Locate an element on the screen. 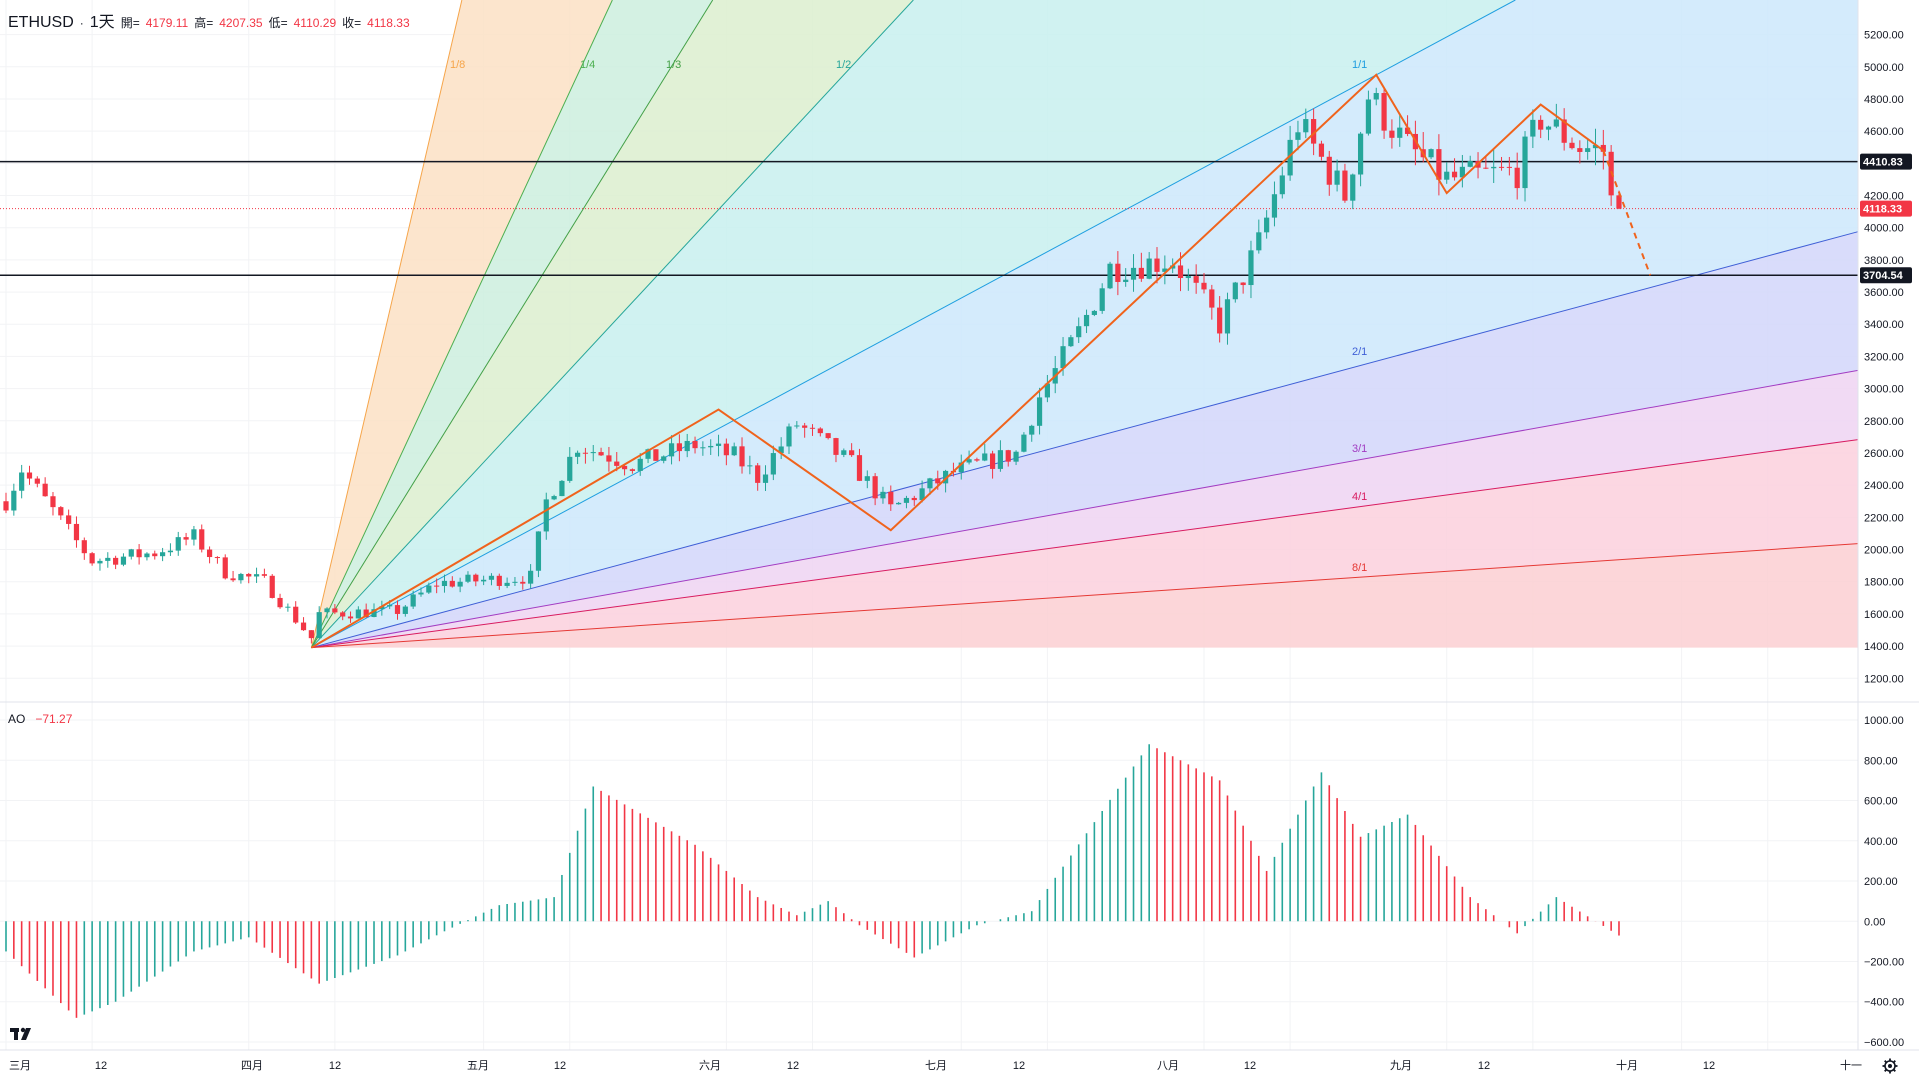  settings-gear-icon is located at coordinates (1890, 1066).